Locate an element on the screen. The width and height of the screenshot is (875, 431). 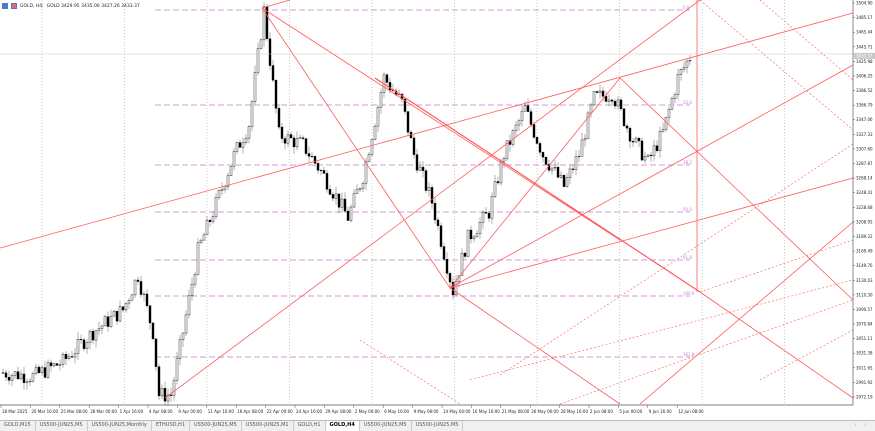
time-tick-label: 4 Apr 08:00 is located at coordinates (161, 411).